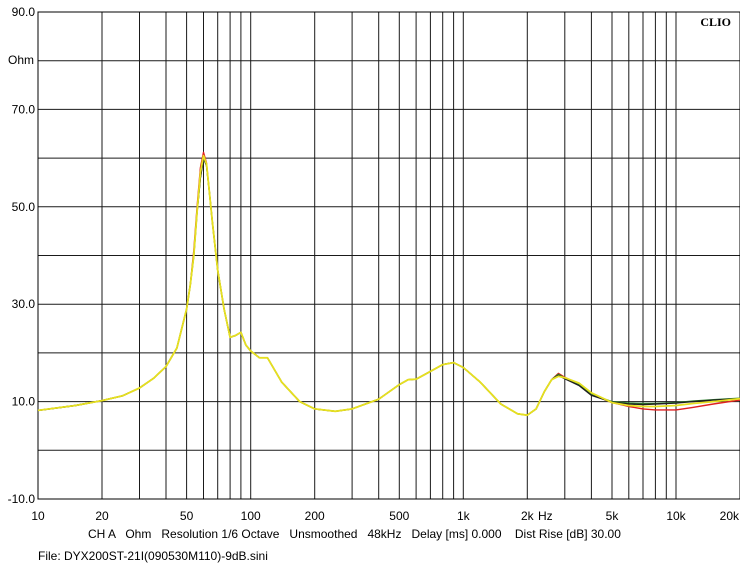 The height and width of the screenshot is (570, 740). I want to click on x-tick-label: 20, so click(102, 516).